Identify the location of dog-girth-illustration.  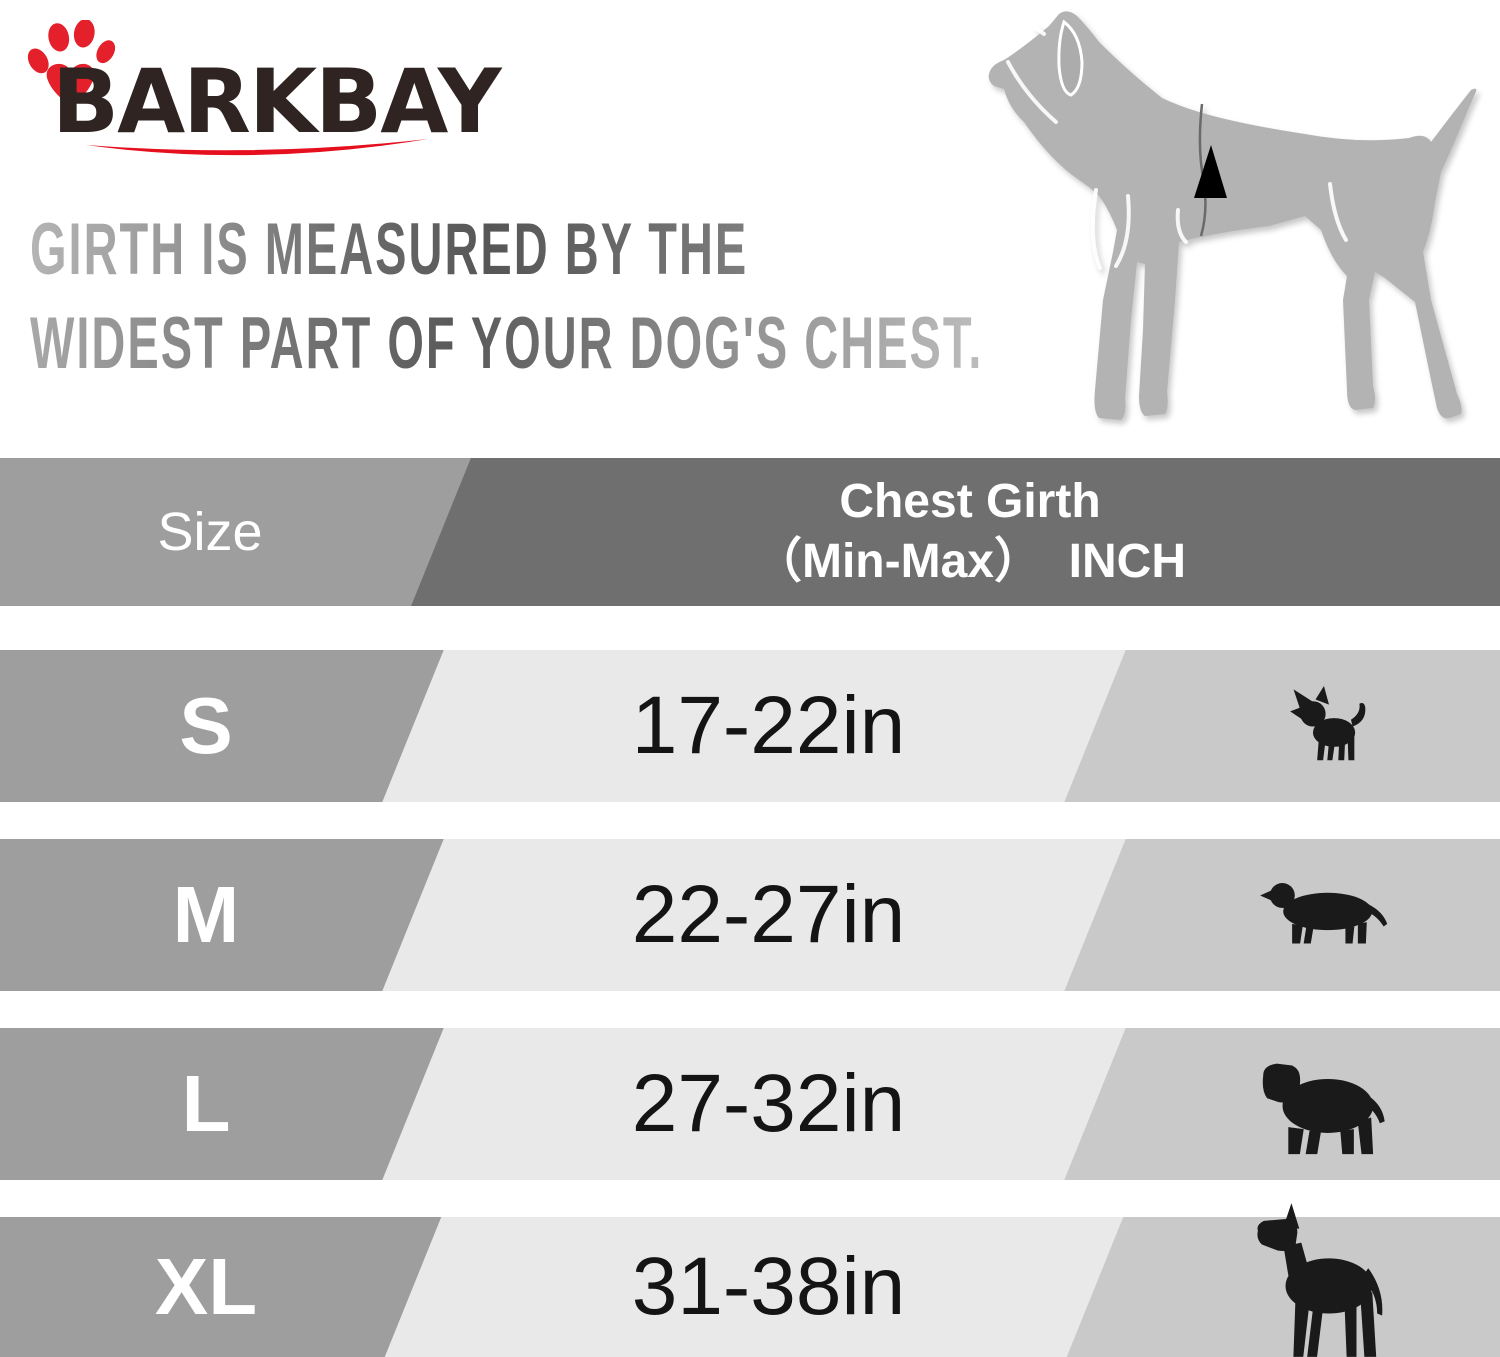
(1239, 221).